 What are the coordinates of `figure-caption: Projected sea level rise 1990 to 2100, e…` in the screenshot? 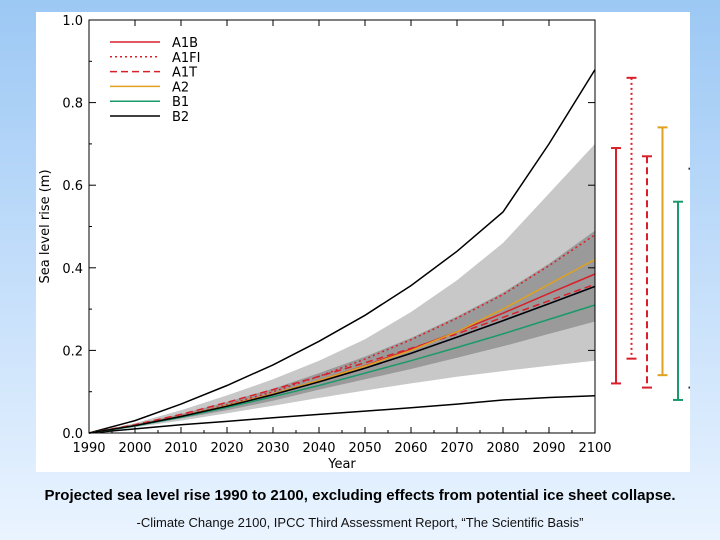 It's located at (360, 495).